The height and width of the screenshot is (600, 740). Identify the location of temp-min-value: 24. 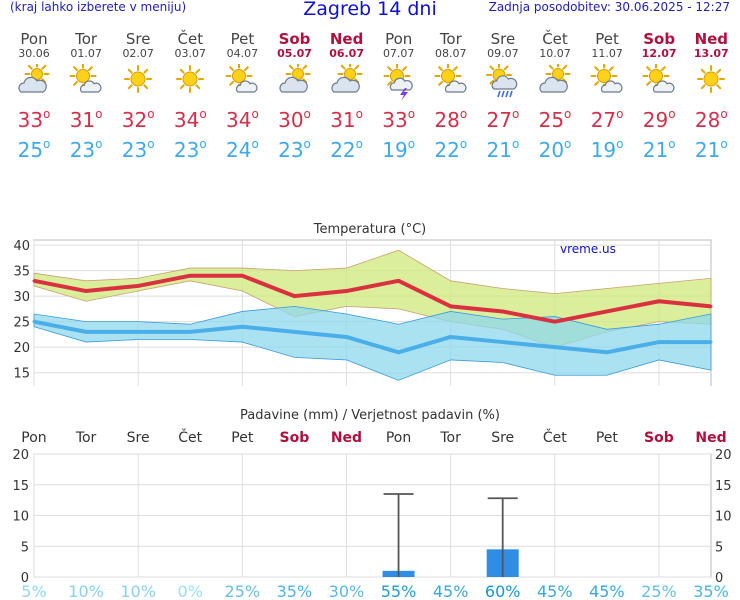
(238, 150).